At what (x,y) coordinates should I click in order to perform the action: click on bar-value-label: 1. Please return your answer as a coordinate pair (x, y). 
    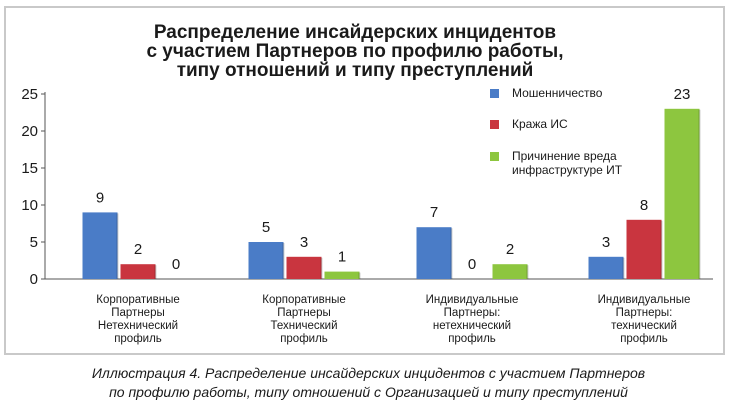
    Looking at the image, I should click on (342, 257).